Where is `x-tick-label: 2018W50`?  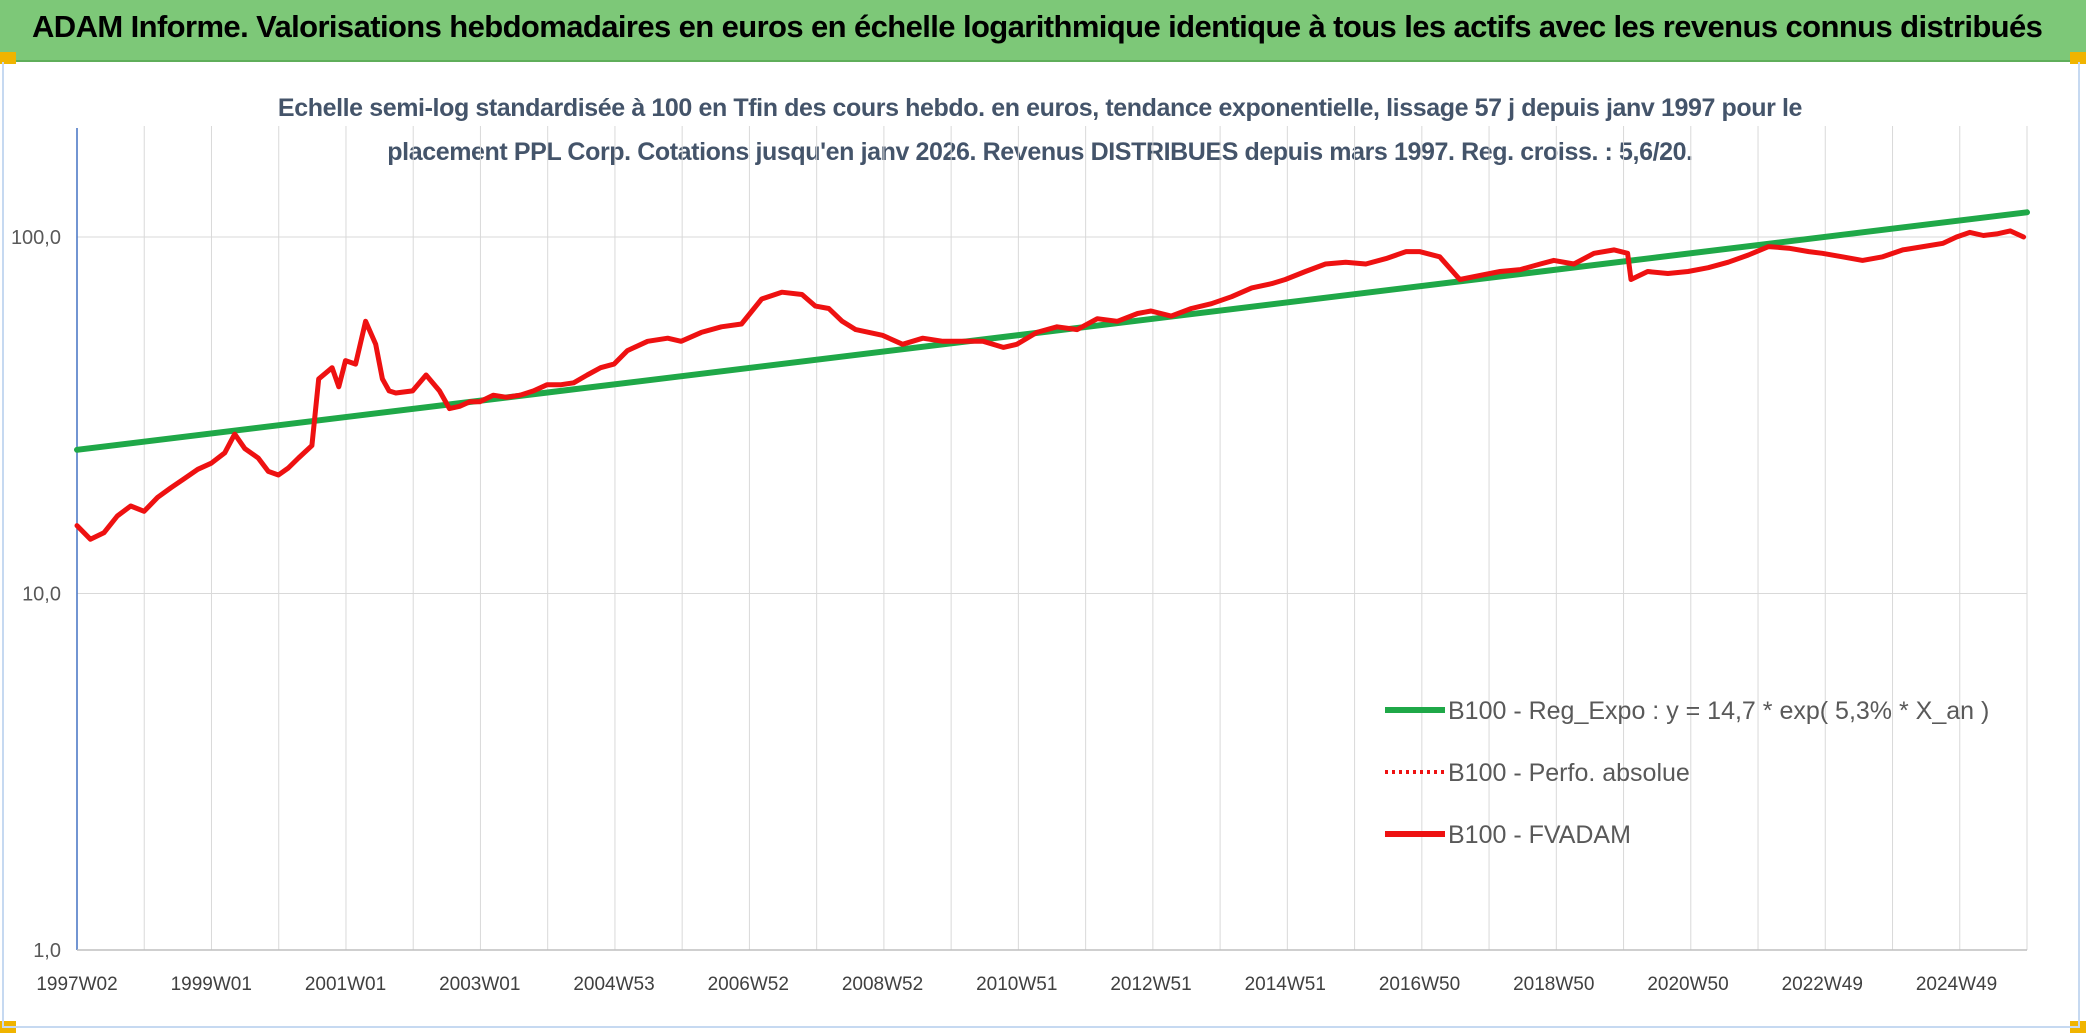
x-tick-label: 2018W50 is located at coordinates (1553, 984).